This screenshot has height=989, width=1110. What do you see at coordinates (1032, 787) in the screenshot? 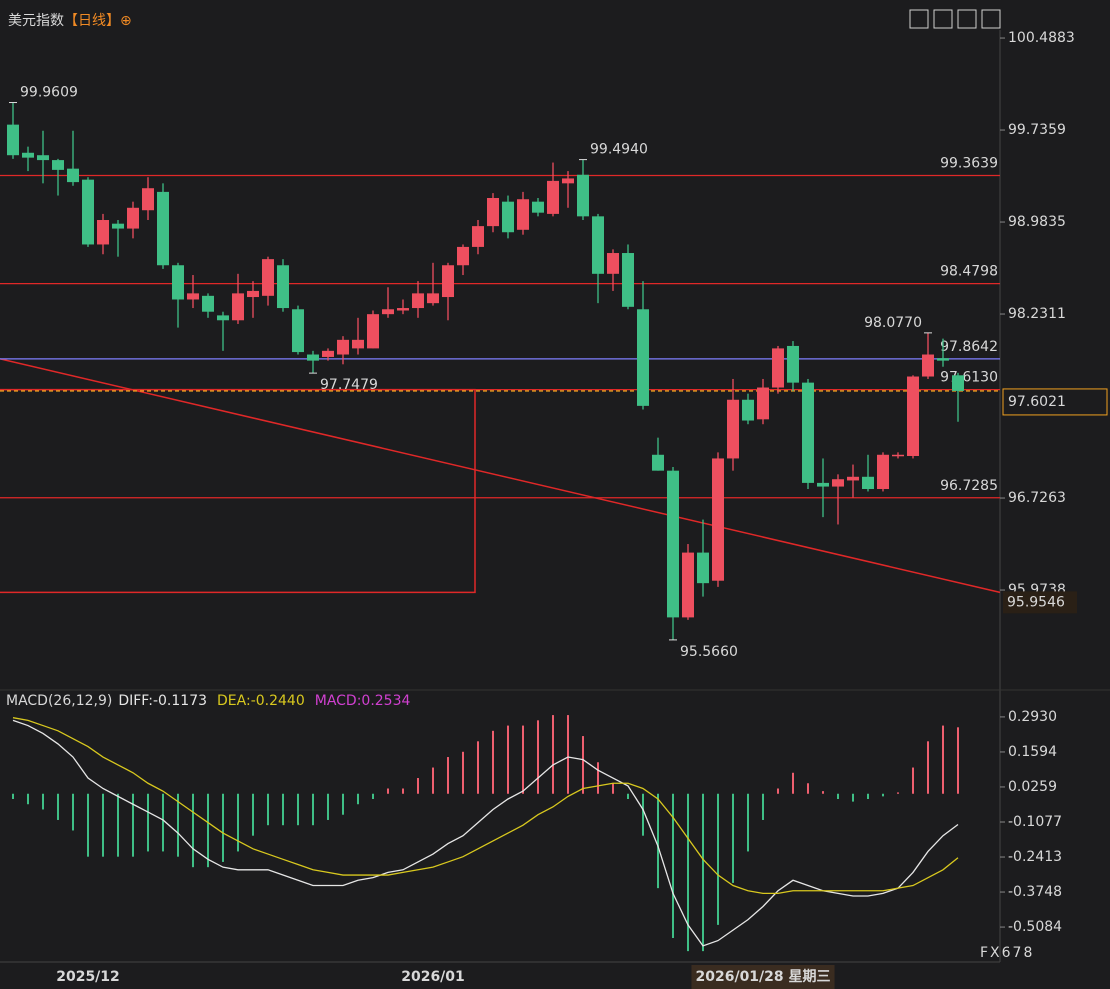
I see `y-tick-label: 0.0259` at bounding box center [1032, 787].